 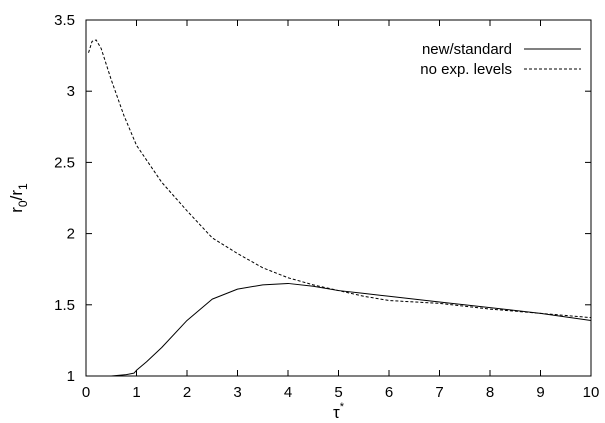 What do you see at coordinates (136, 392) in the screenshot?
I see `x-tick-label: 1` at bounding box center [136, 392].